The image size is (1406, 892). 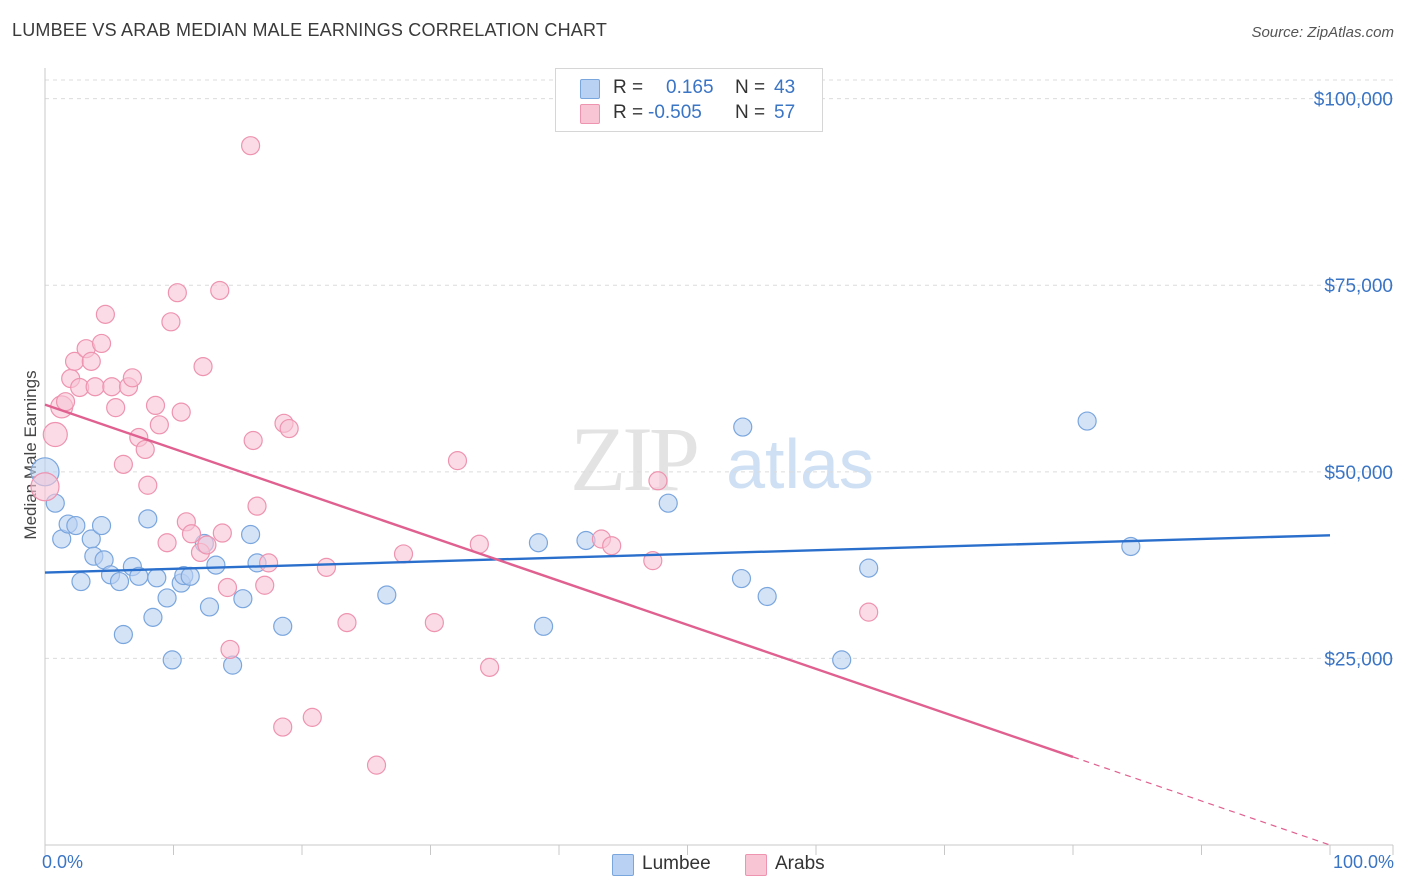 I want to click on legend-r-value: -0.505, so click(x=675, y=112).